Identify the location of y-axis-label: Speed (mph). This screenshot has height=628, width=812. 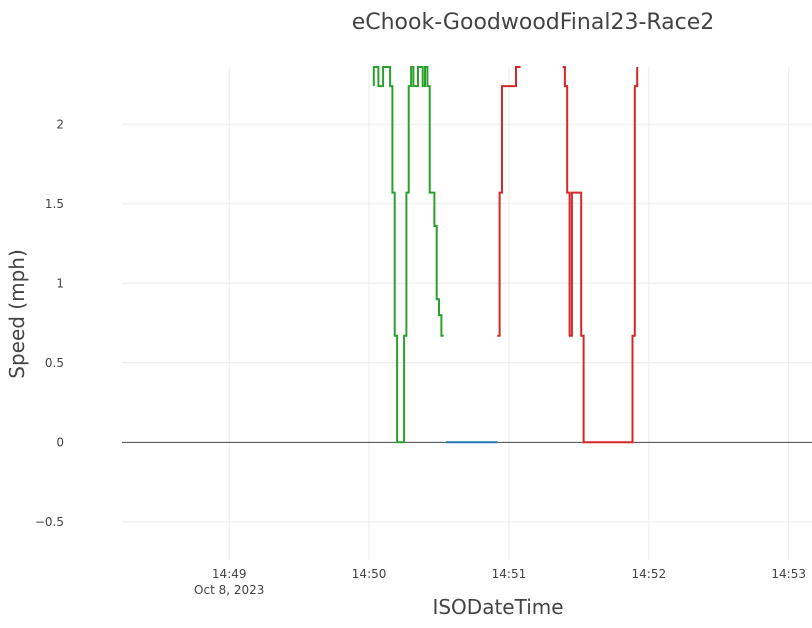
(17, 314).